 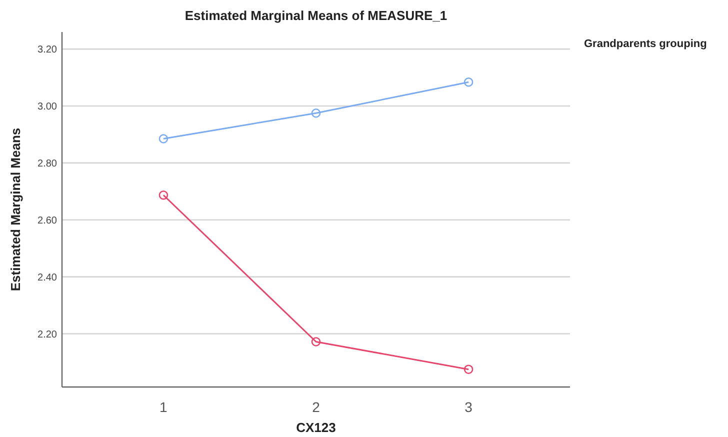 What do you see at coordinates (48, 220) in the screenshot?
I see `y-tick-label: 2.60` at bounding box center [48, 220].